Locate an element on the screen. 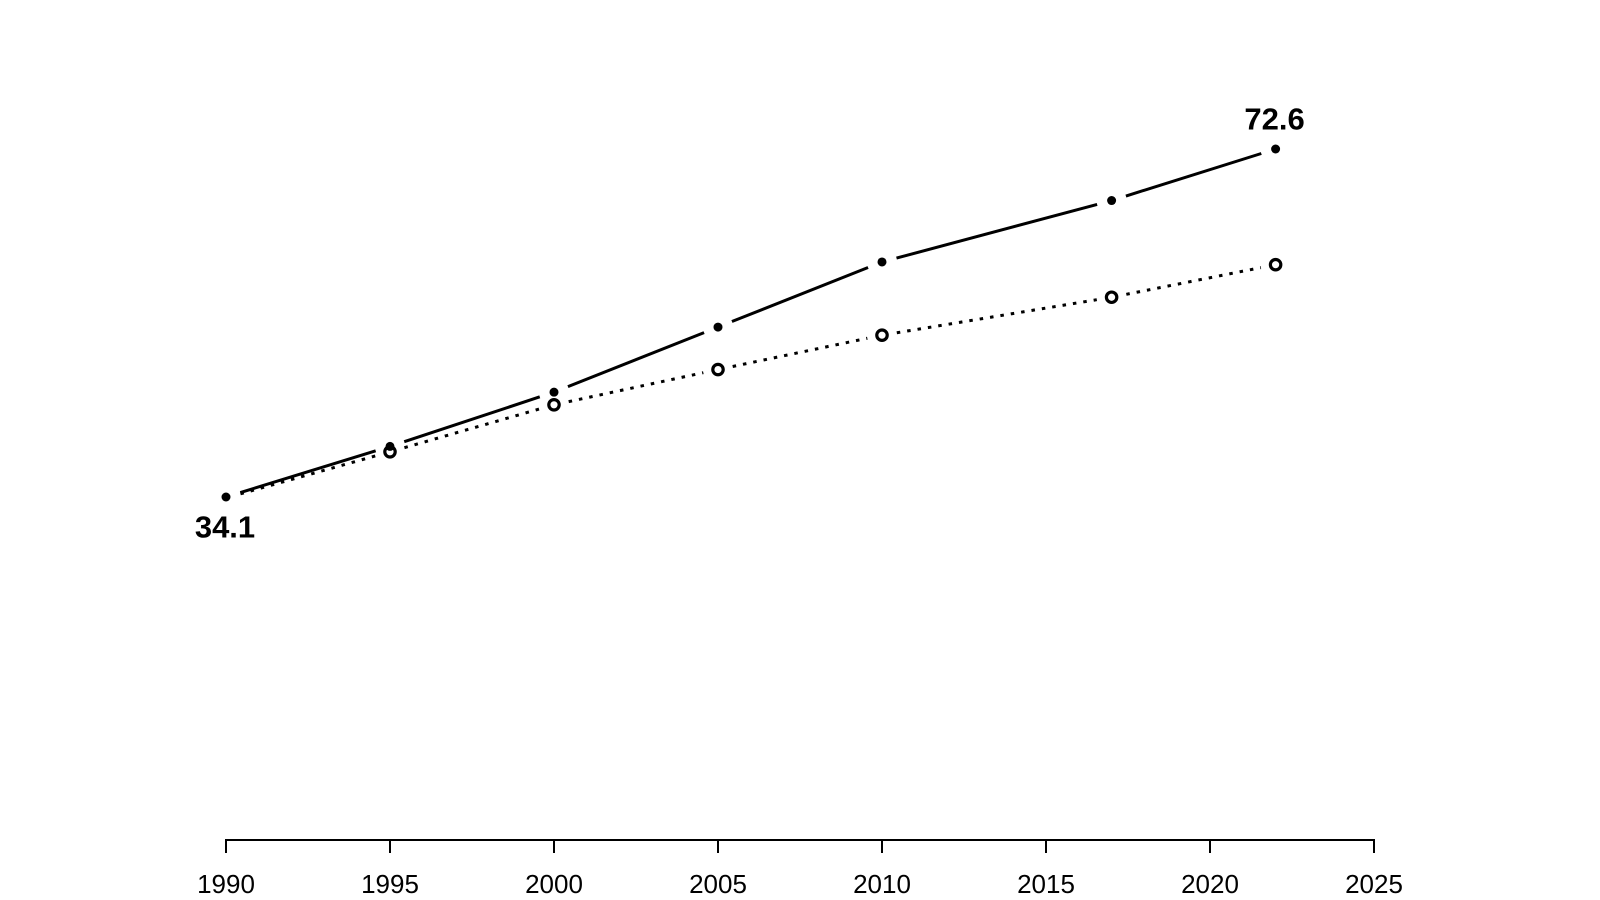  point-value-label: 34.1 is located at coordinates (225, 527).